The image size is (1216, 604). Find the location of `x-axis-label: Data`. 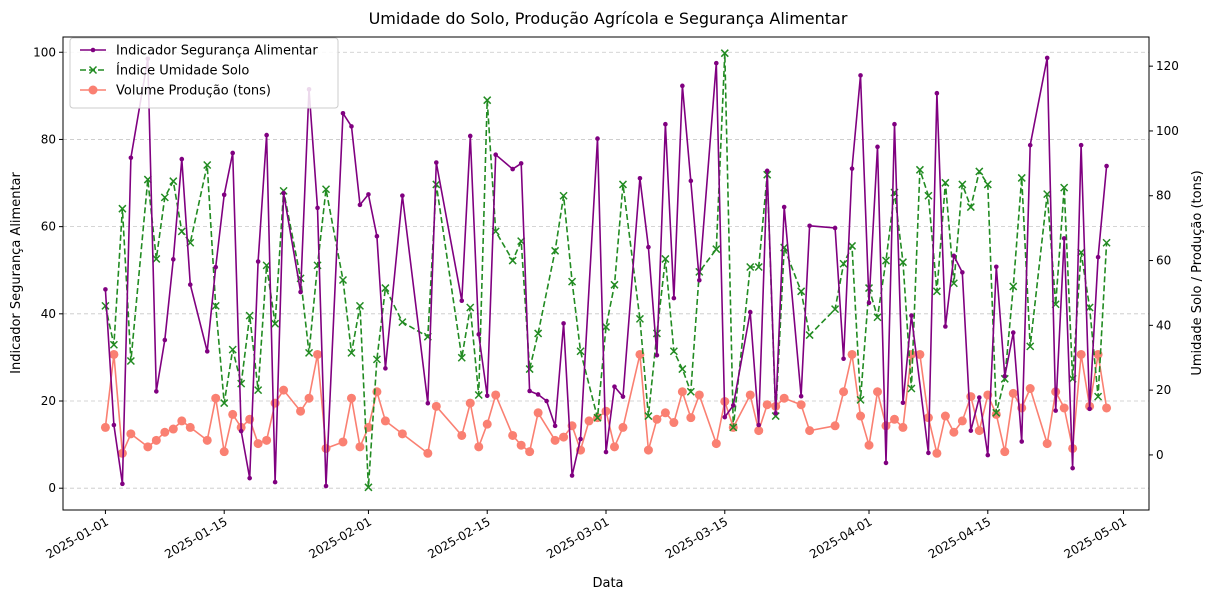

x-axis-label: Data is located at coordinates (607, 583).